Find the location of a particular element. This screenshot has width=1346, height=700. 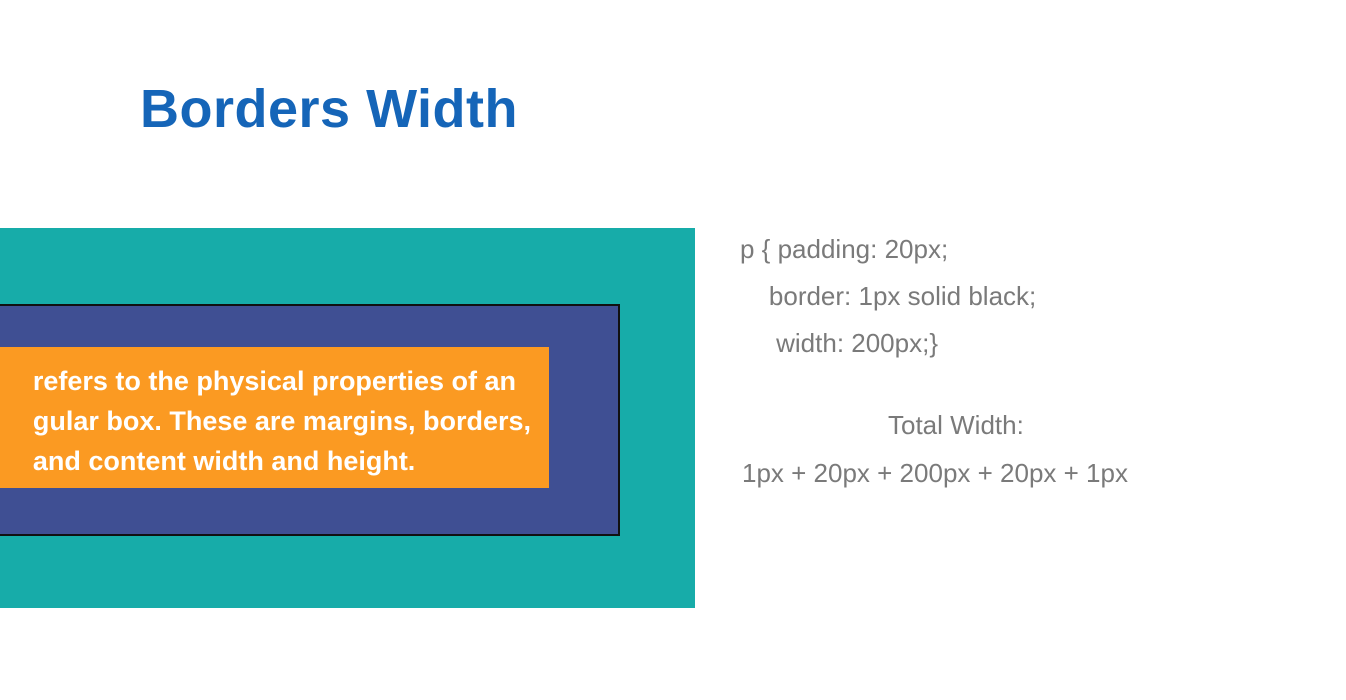

code-line: border: 1px solid black; is located at coordinates (888, 296).